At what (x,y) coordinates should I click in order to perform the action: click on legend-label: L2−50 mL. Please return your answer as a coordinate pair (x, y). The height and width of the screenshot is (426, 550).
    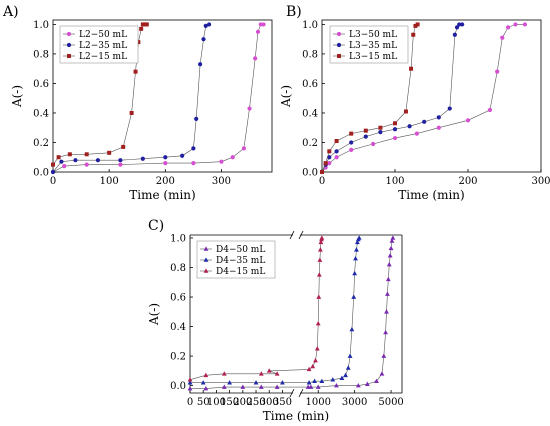
    Looking at the image, I should click on (103, 35).